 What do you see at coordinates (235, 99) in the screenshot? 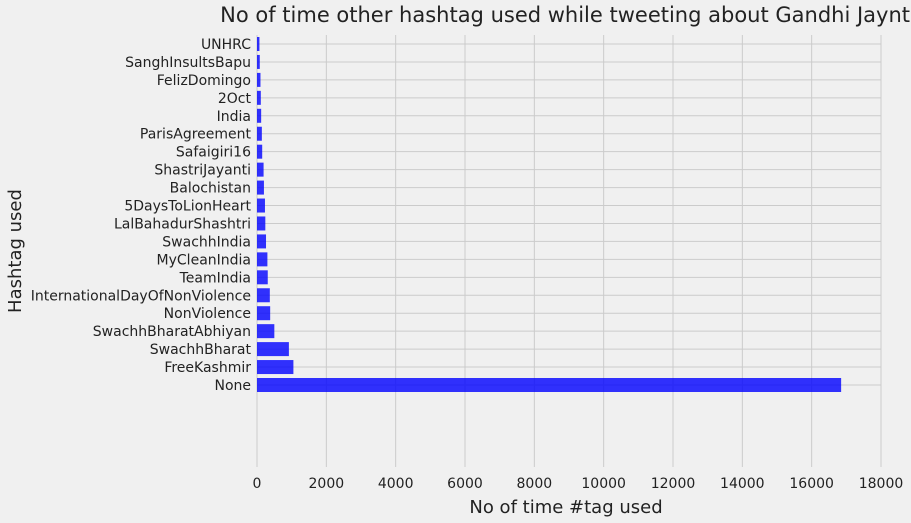
I see `y-tick-label: 2Oct` at bounding box center [235, 99].